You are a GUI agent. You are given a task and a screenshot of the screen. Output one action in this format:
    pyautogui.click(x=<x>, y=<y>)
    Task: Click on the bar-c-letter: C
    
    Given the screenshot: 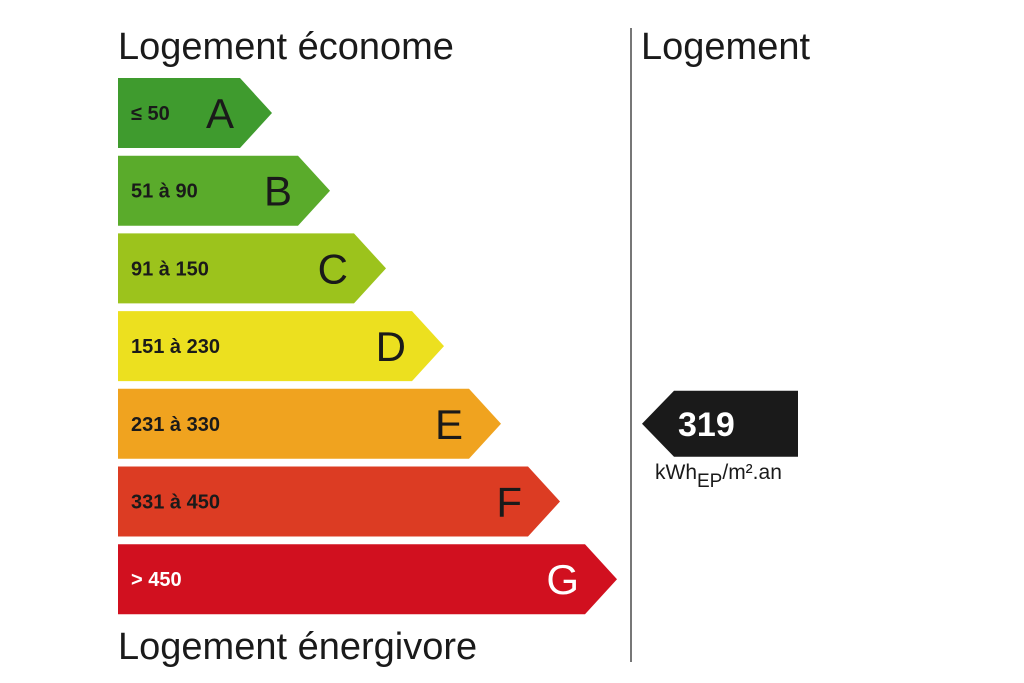 What is the action you would take?
    pyautogui.click(x=333, y=268)
    